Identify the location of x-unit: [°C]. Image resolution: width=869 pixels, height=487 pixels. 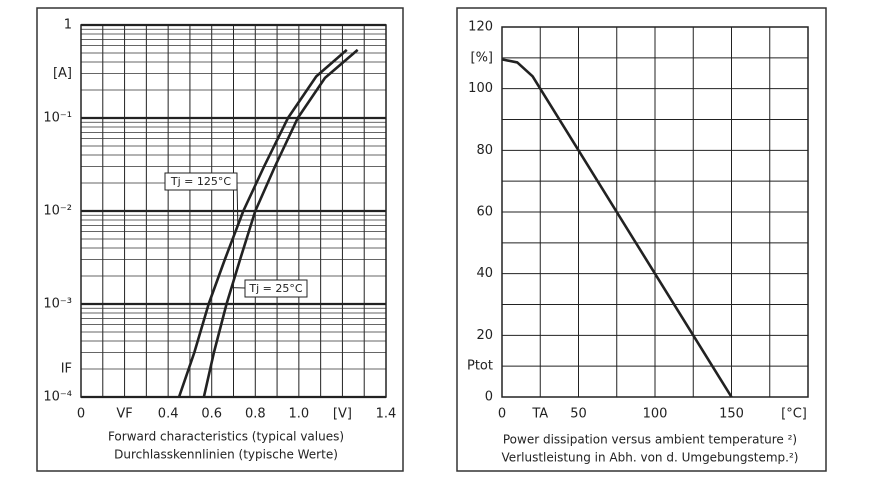
(794, 414).